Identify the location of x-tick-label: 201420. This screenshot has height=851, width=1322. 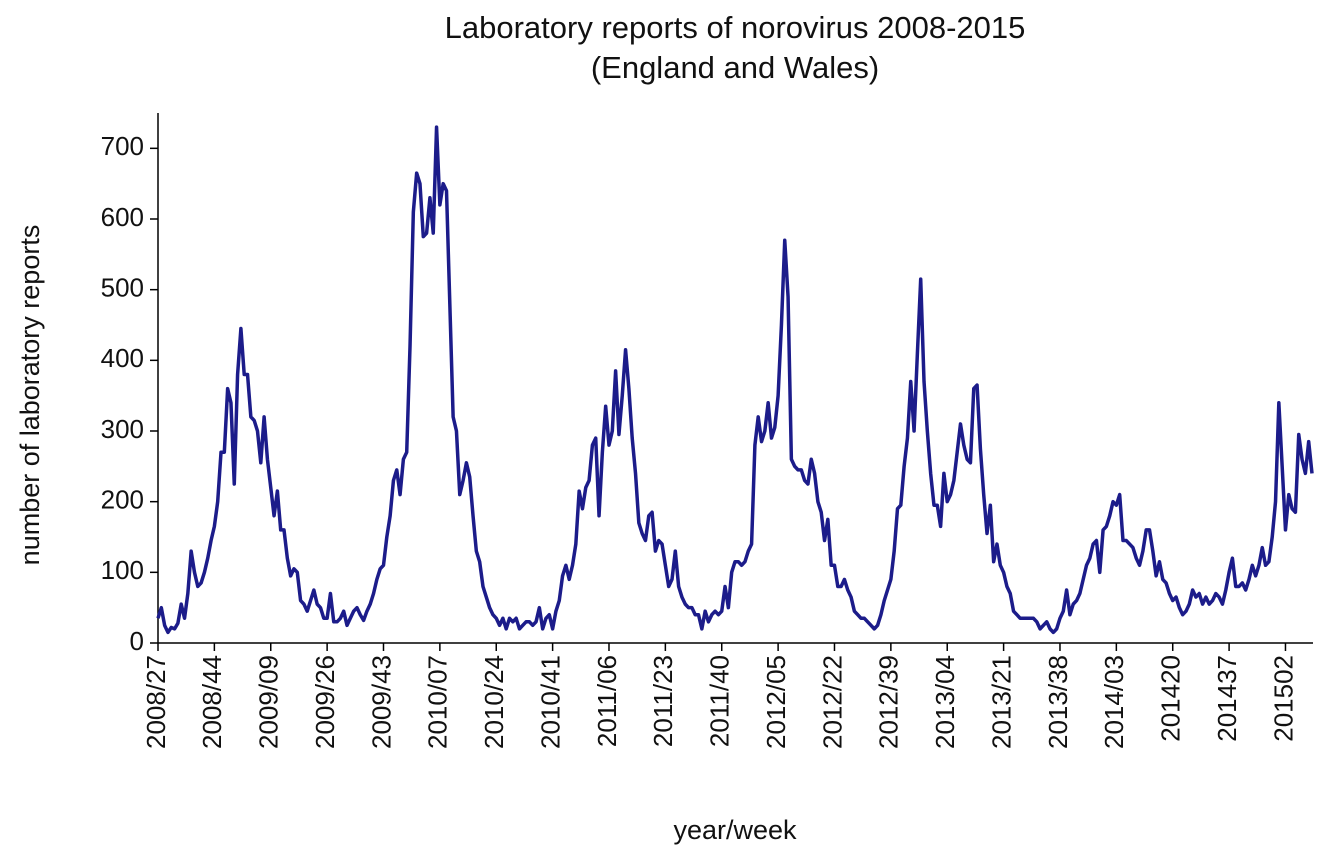
(1171, 698).